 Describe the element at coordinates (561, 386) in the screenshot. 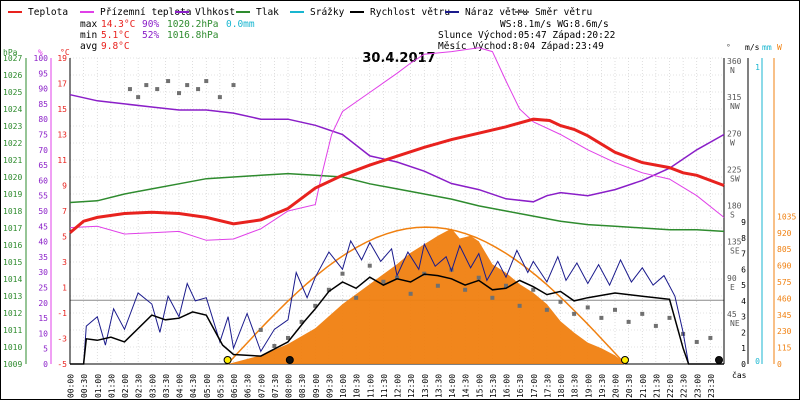

I see `x-tick-label: 18:00` at that location.